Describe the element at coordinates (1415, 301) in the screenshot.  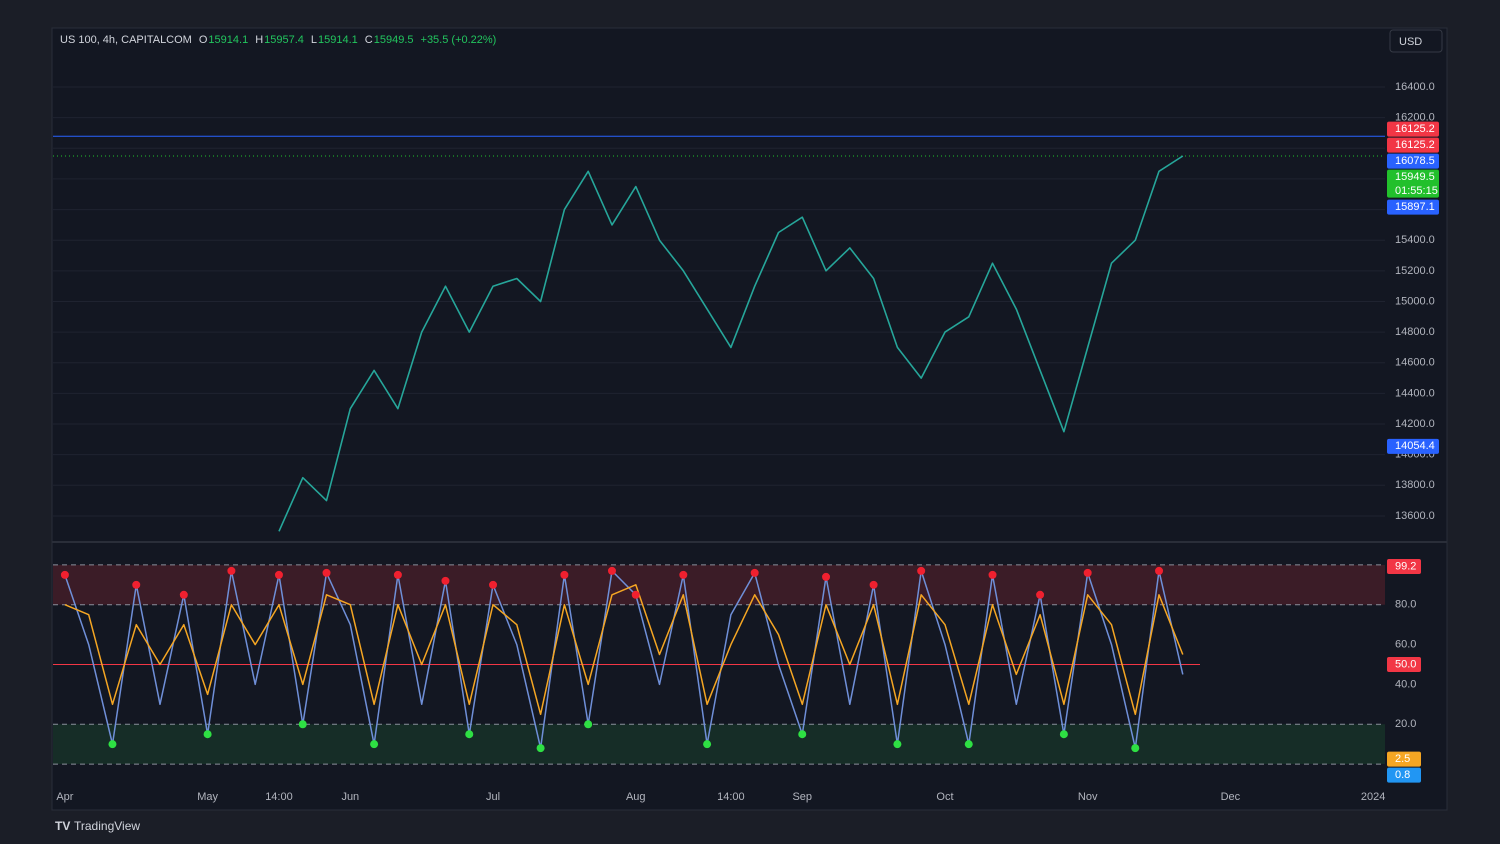
I see `y-tick-label: 15000.0` at that location.